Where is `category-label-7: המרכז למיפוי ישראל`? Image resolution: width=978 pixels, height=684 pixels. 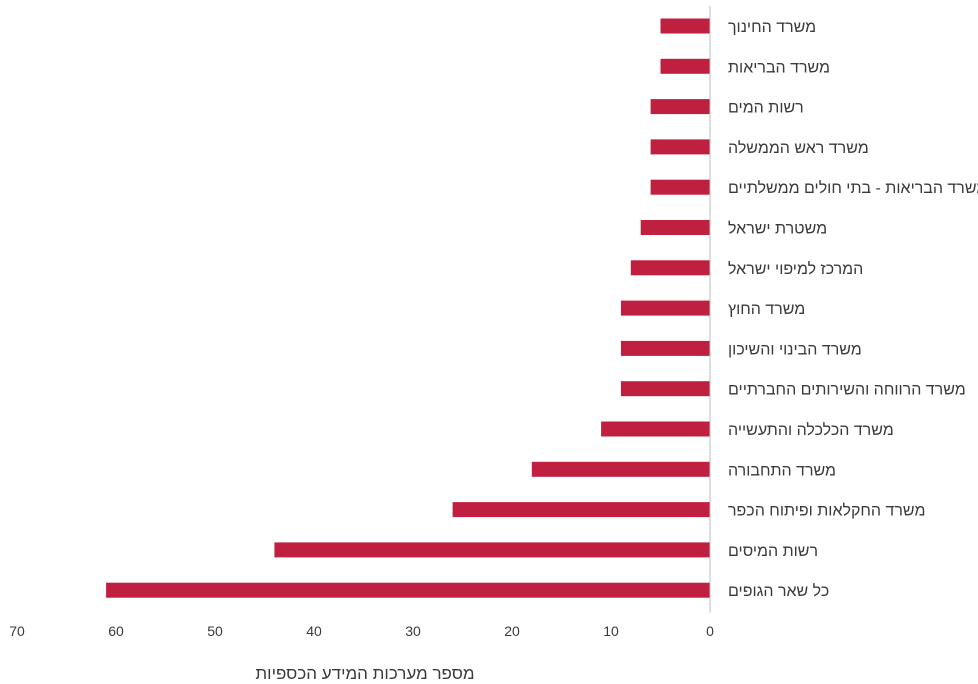 category-label-7: המרכז למיפוי ישראל is located at coordinates (795, 269).